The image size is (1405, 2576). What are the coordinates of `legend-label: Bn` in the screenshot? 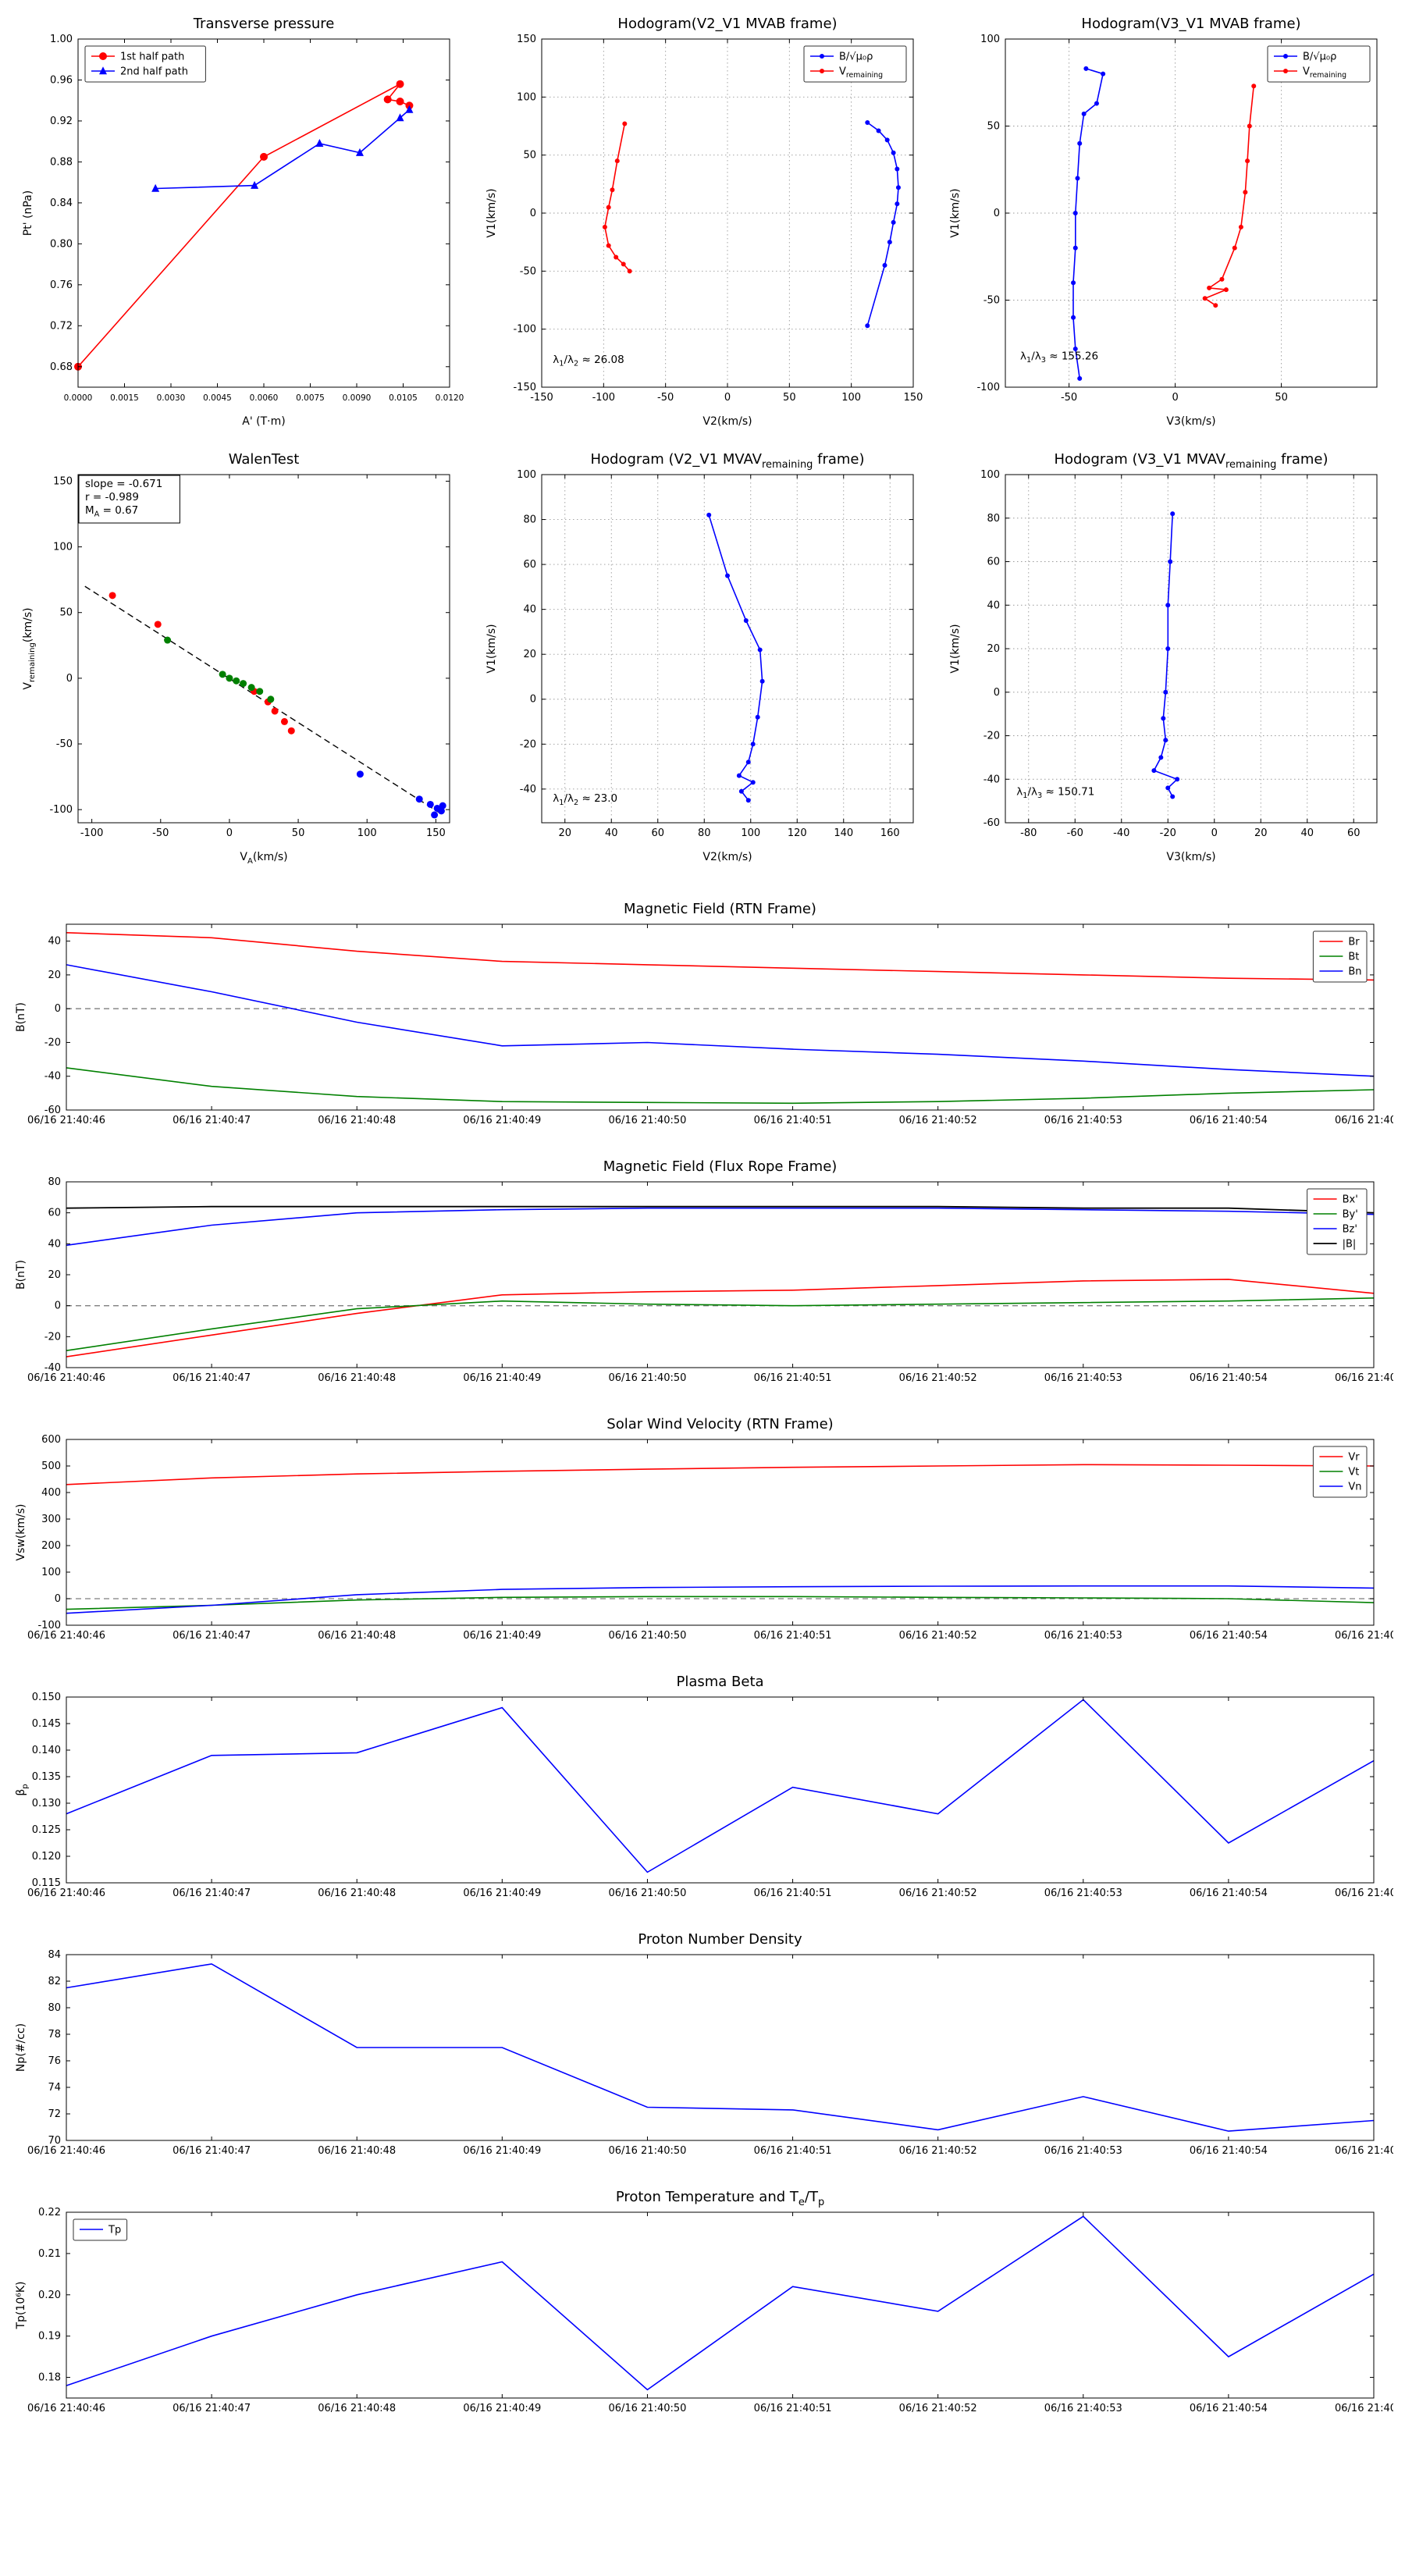 It's located at (1355, 972).